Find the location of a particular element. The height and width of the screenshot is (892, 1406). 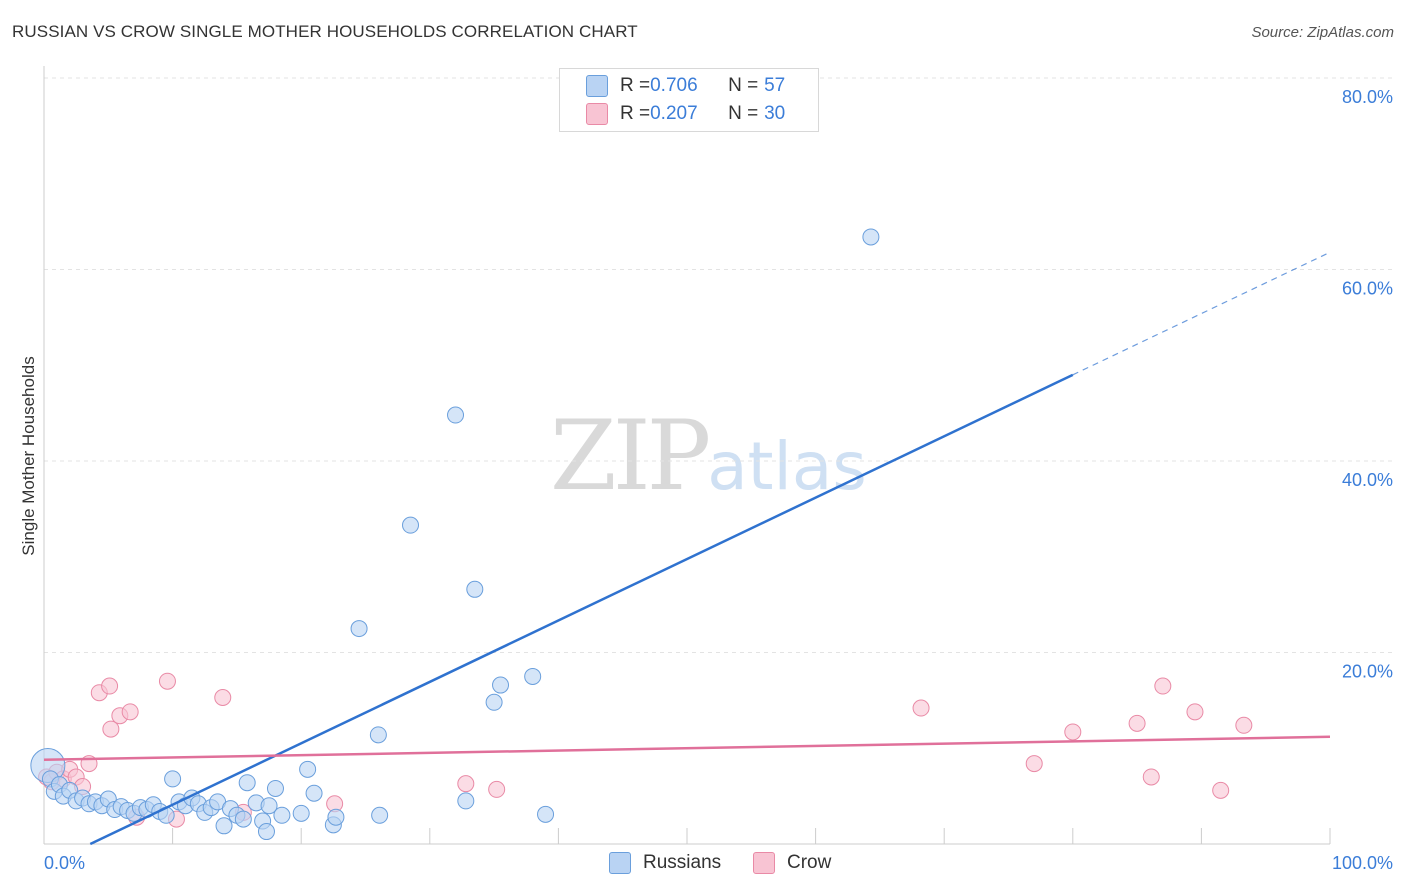

bottom-legend-swatch-crow is located at coordinates (764, 863).